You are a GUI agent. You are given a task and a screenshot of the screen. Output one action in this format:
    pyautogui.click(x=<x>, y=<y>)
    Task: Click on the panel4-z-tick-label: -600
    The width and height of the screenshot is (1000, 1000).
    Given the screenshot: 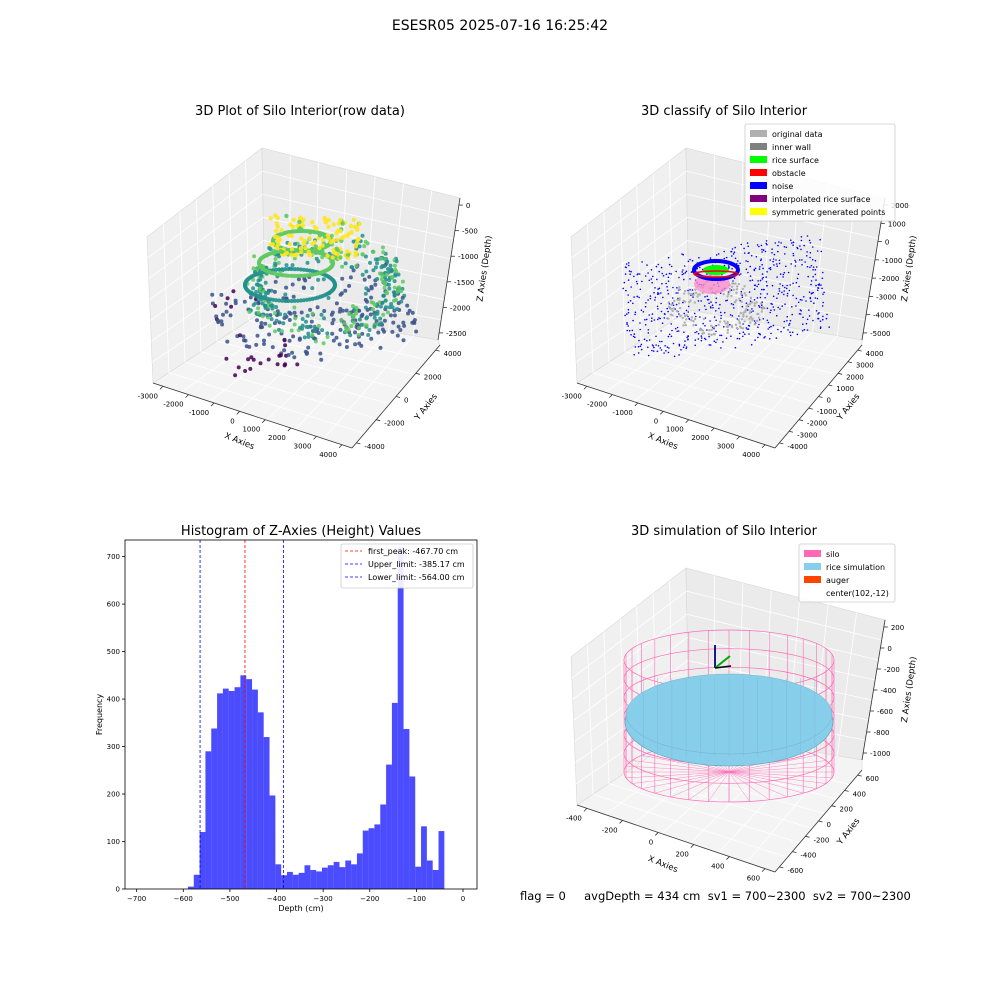 What is the action you would take?
    pyautogui.click(x=885, y=712)
    